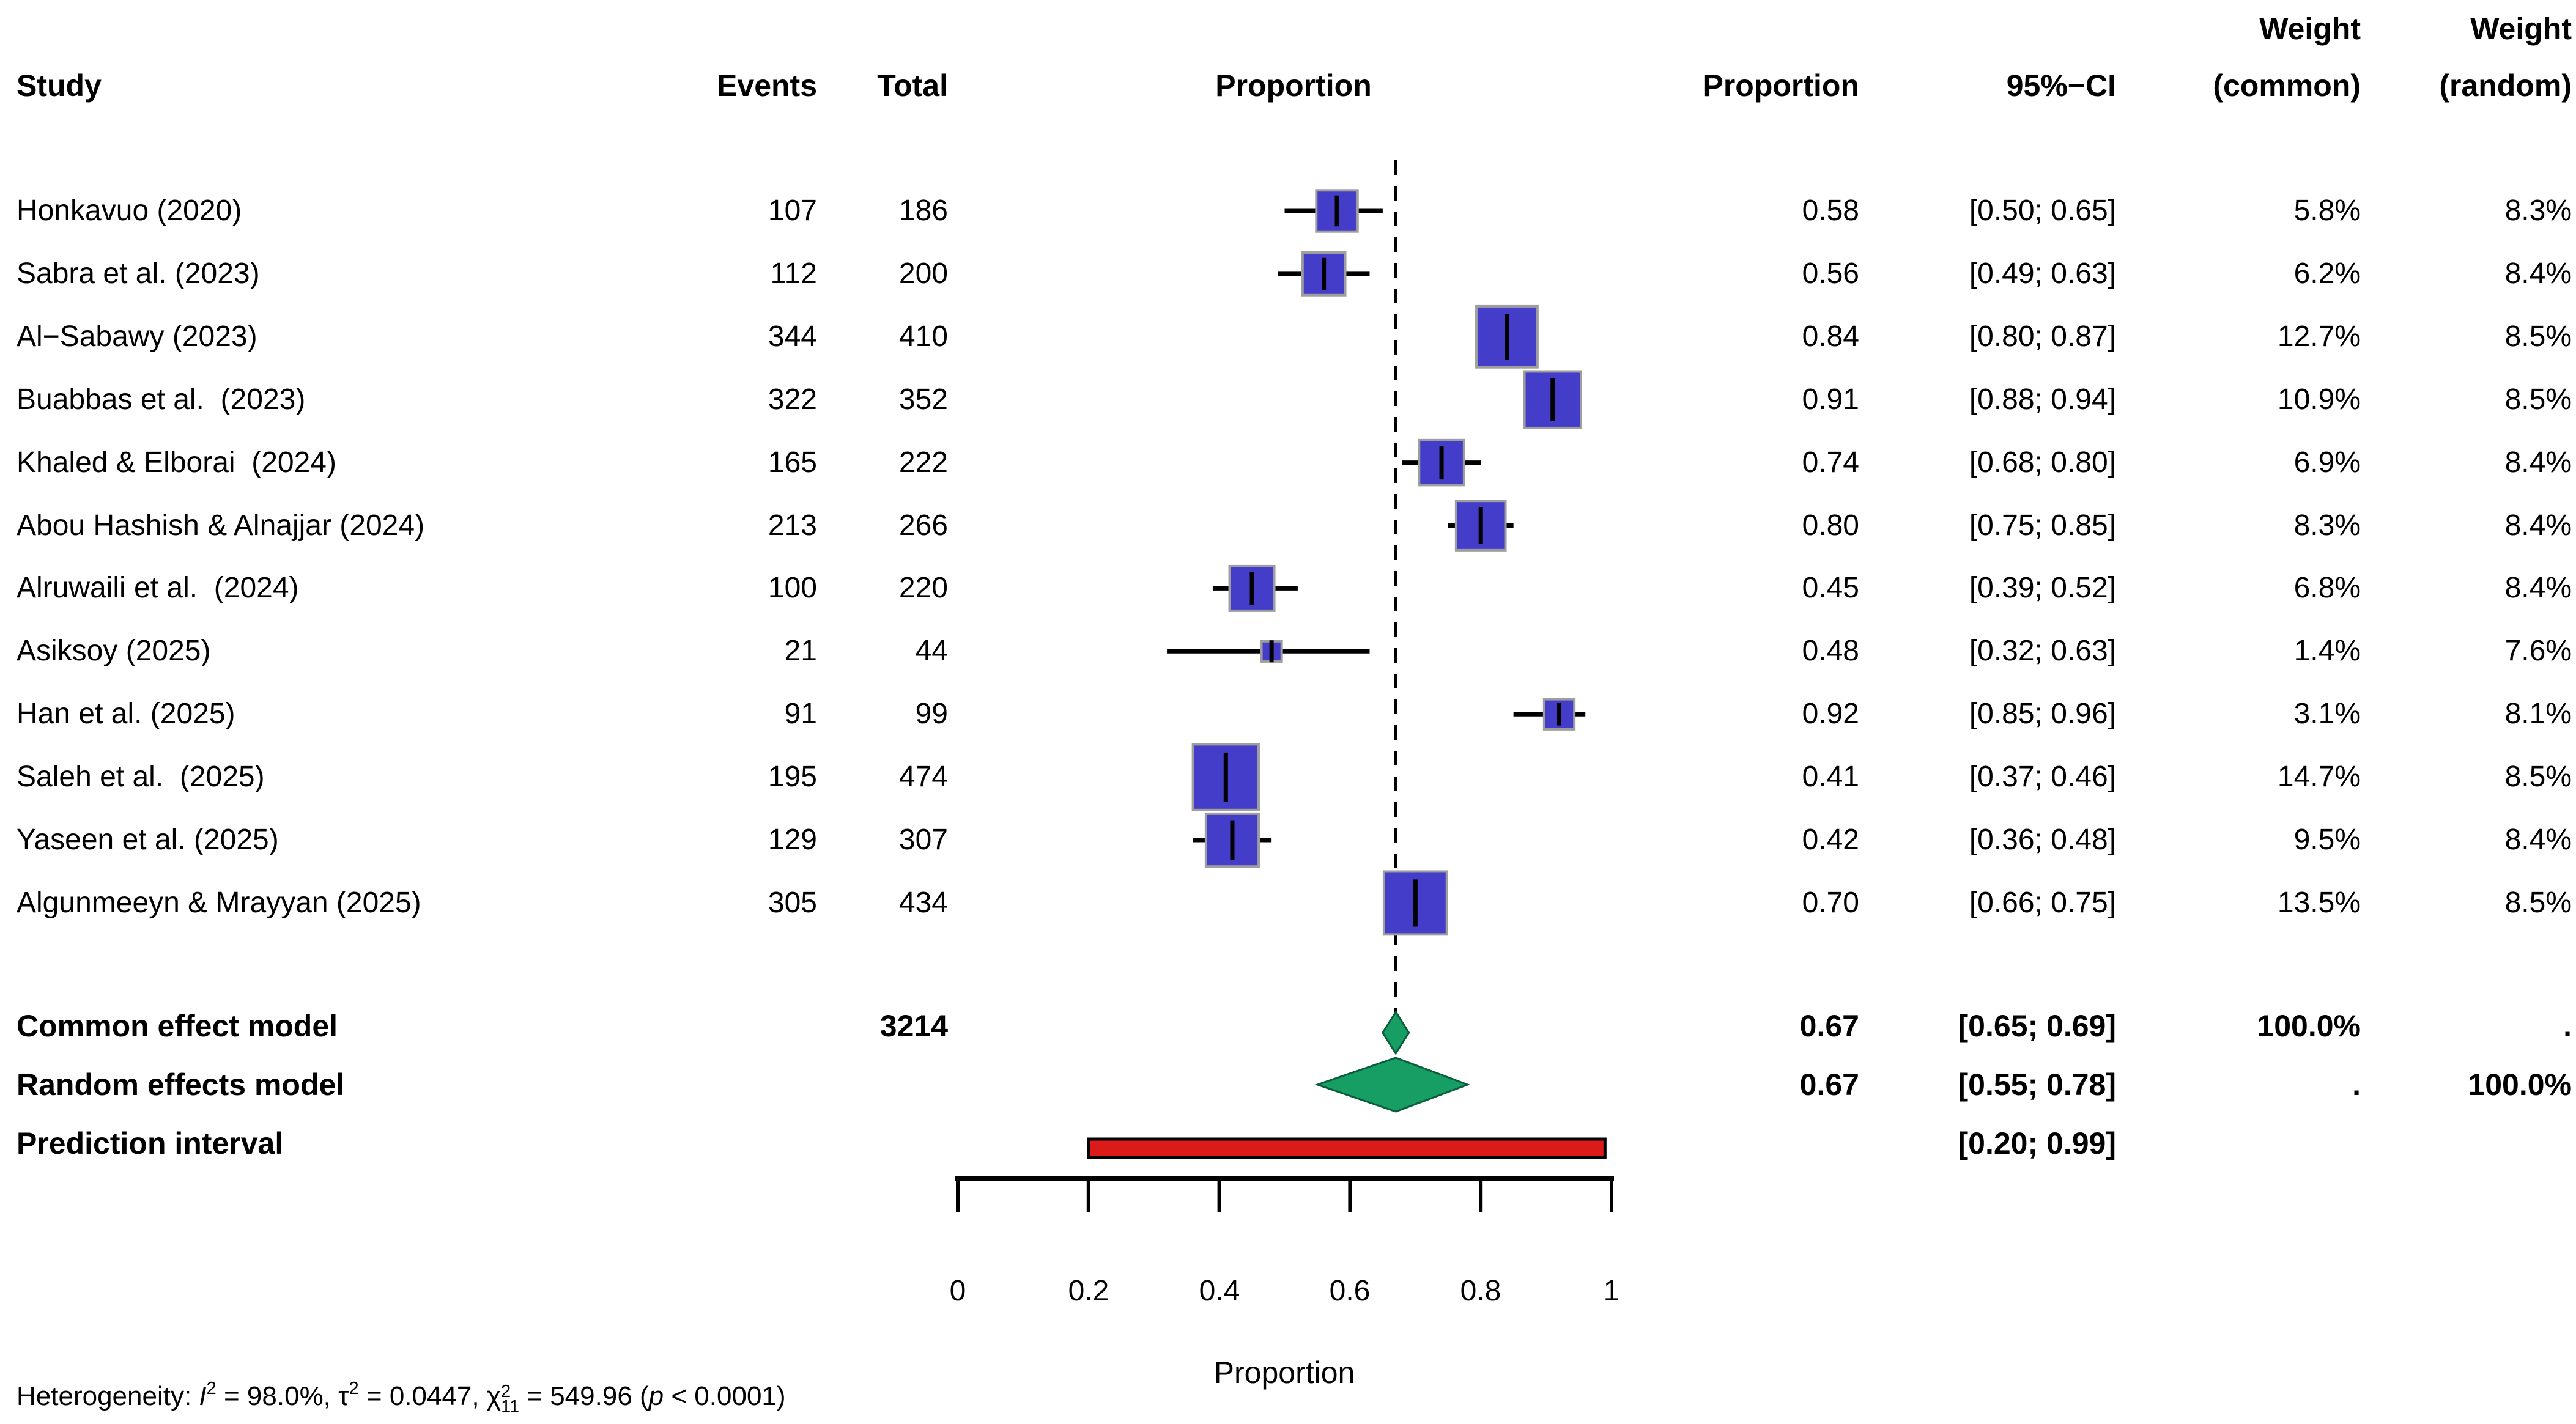 The height and width of the screenshot is (1424, 2576). What do you see at coordinates (150, 1143) in the screenshot?
I see `prediction-interval-label: Prediction interval` at bounding box center [150, 1143].